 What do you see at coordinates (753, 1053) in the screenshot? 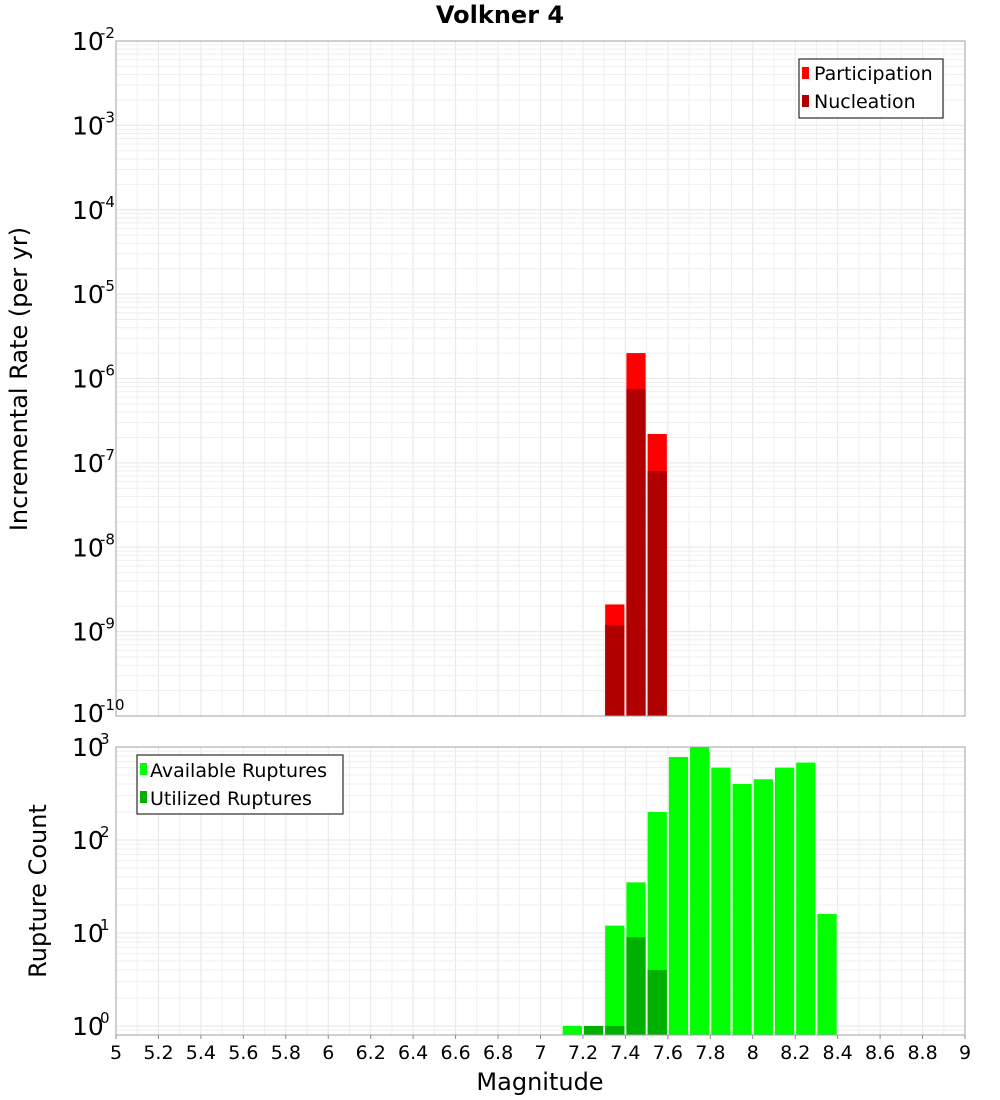
I see `x-tick-label: 8` at bounding box center [753, 1053].